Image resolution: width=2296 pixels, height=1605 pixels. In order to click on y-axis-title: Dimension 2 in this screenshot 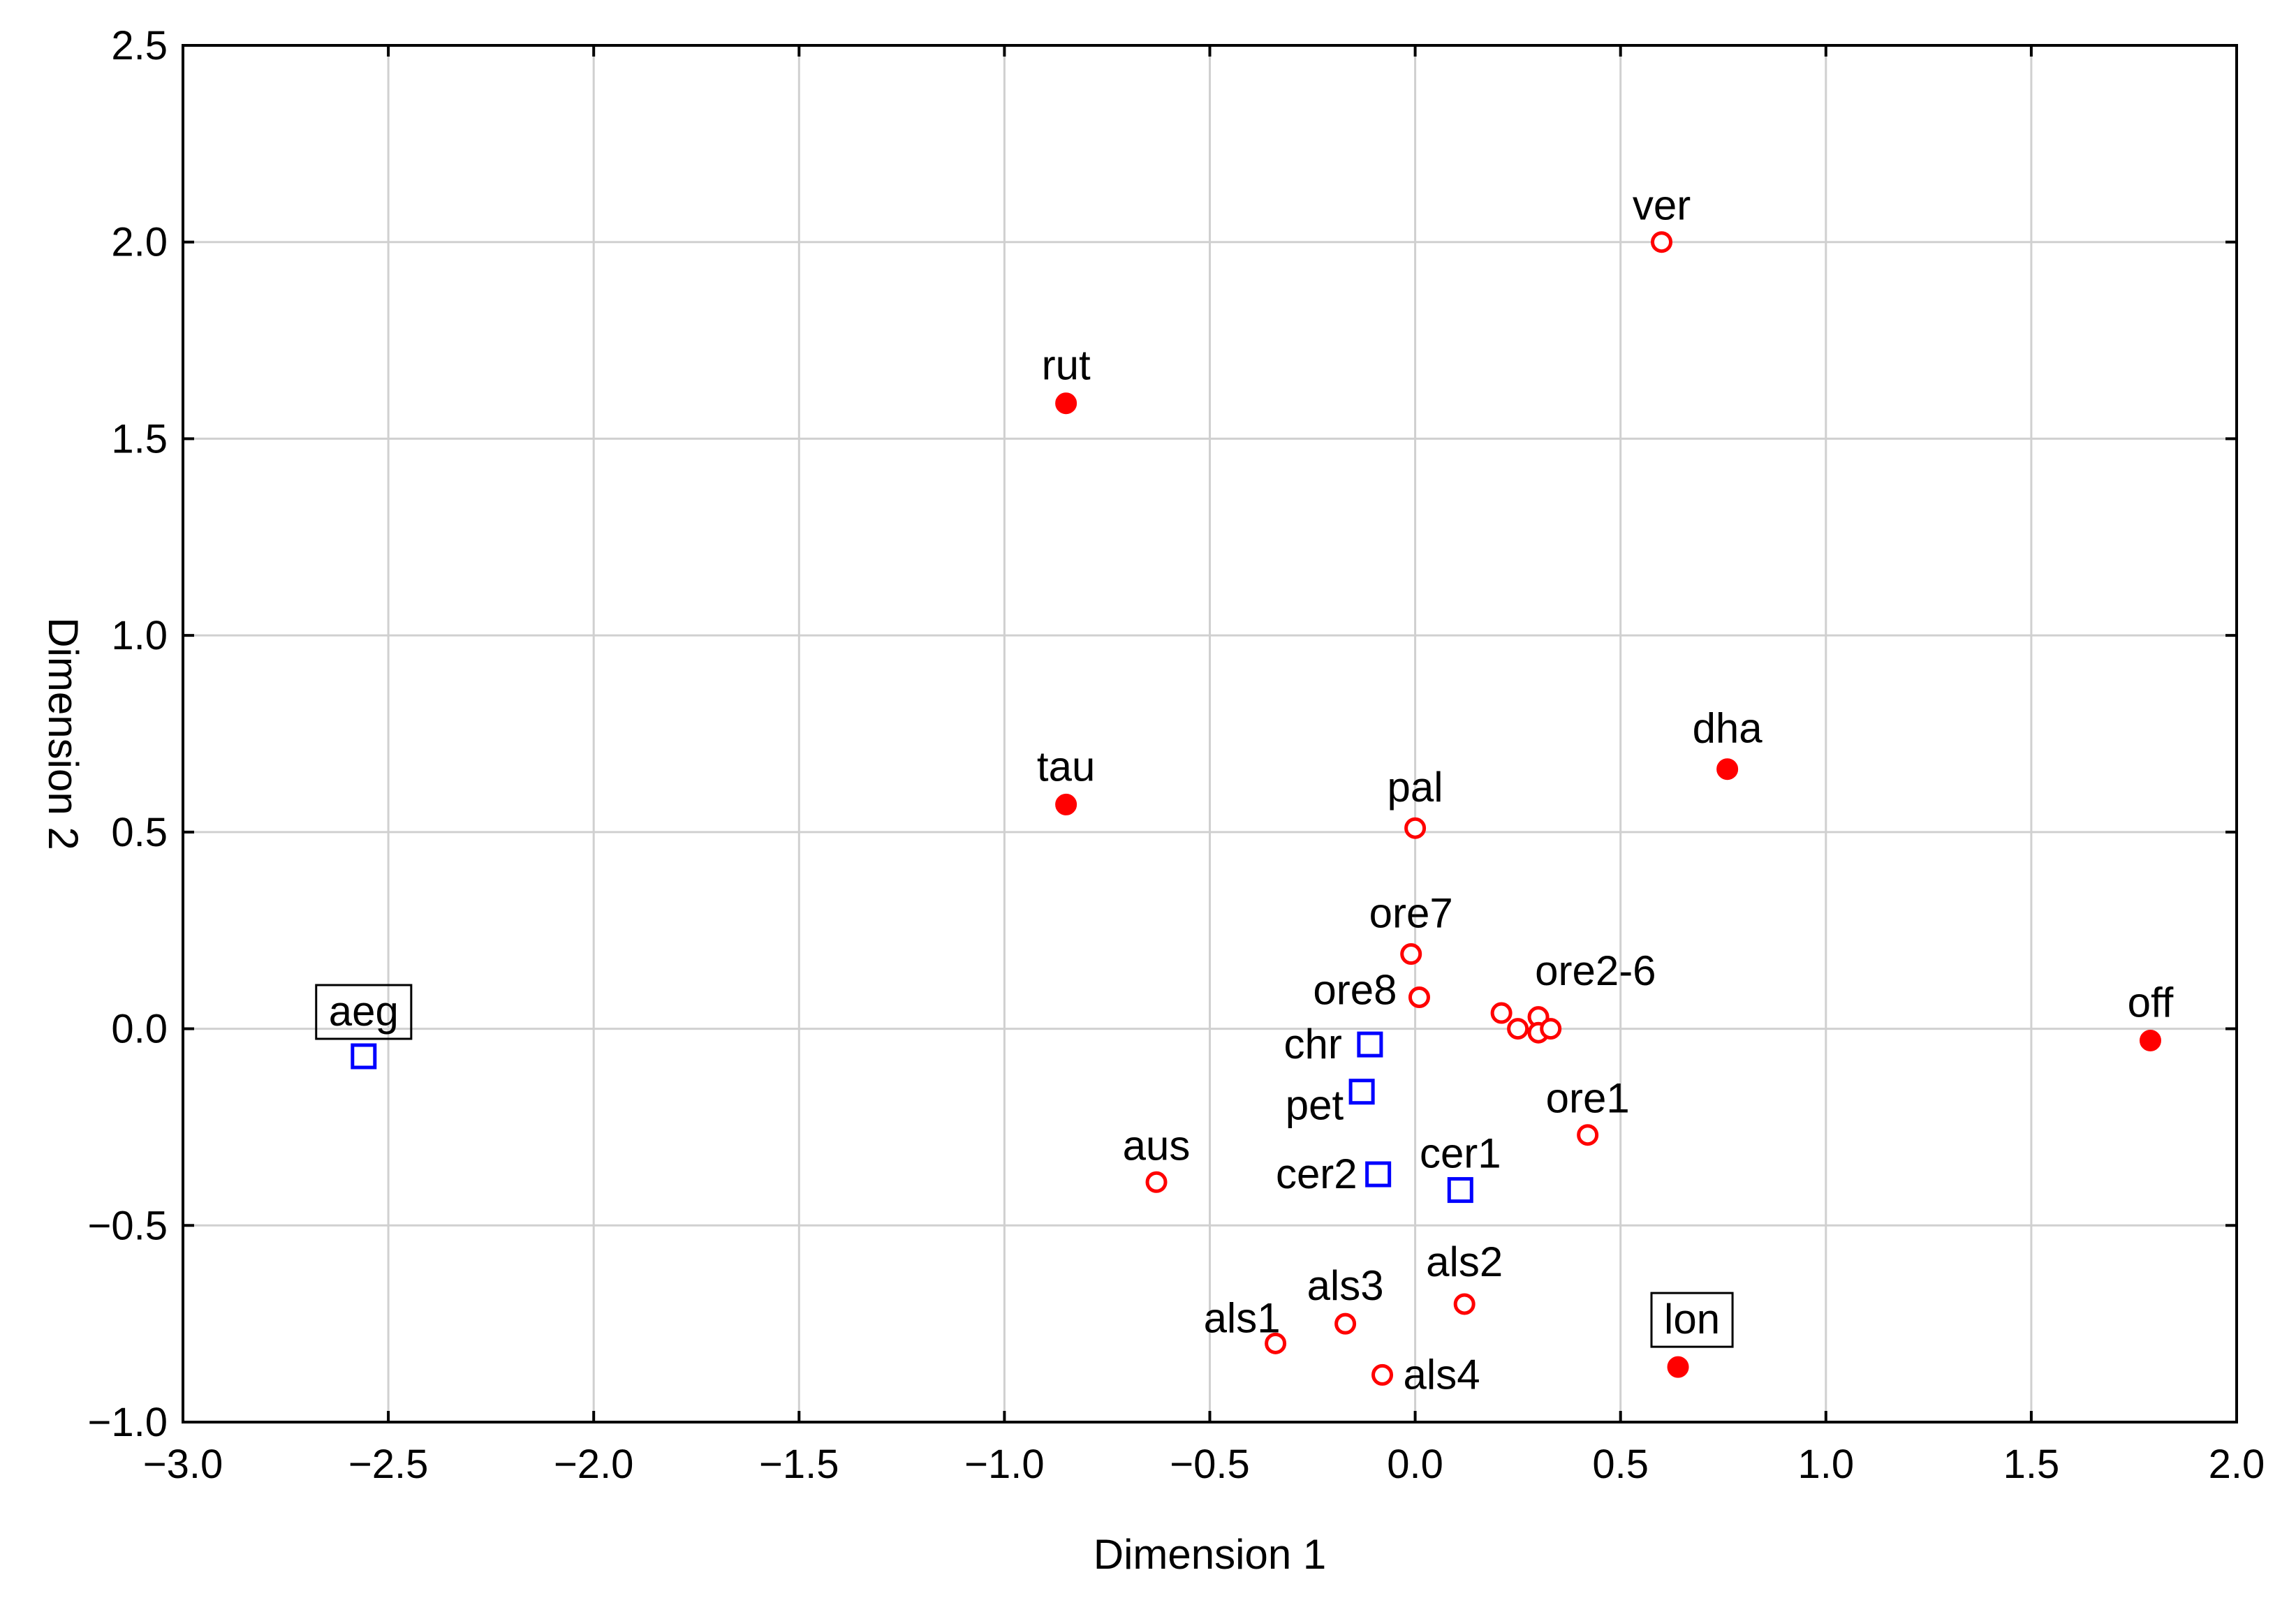, I will do `click(63, 733)`.